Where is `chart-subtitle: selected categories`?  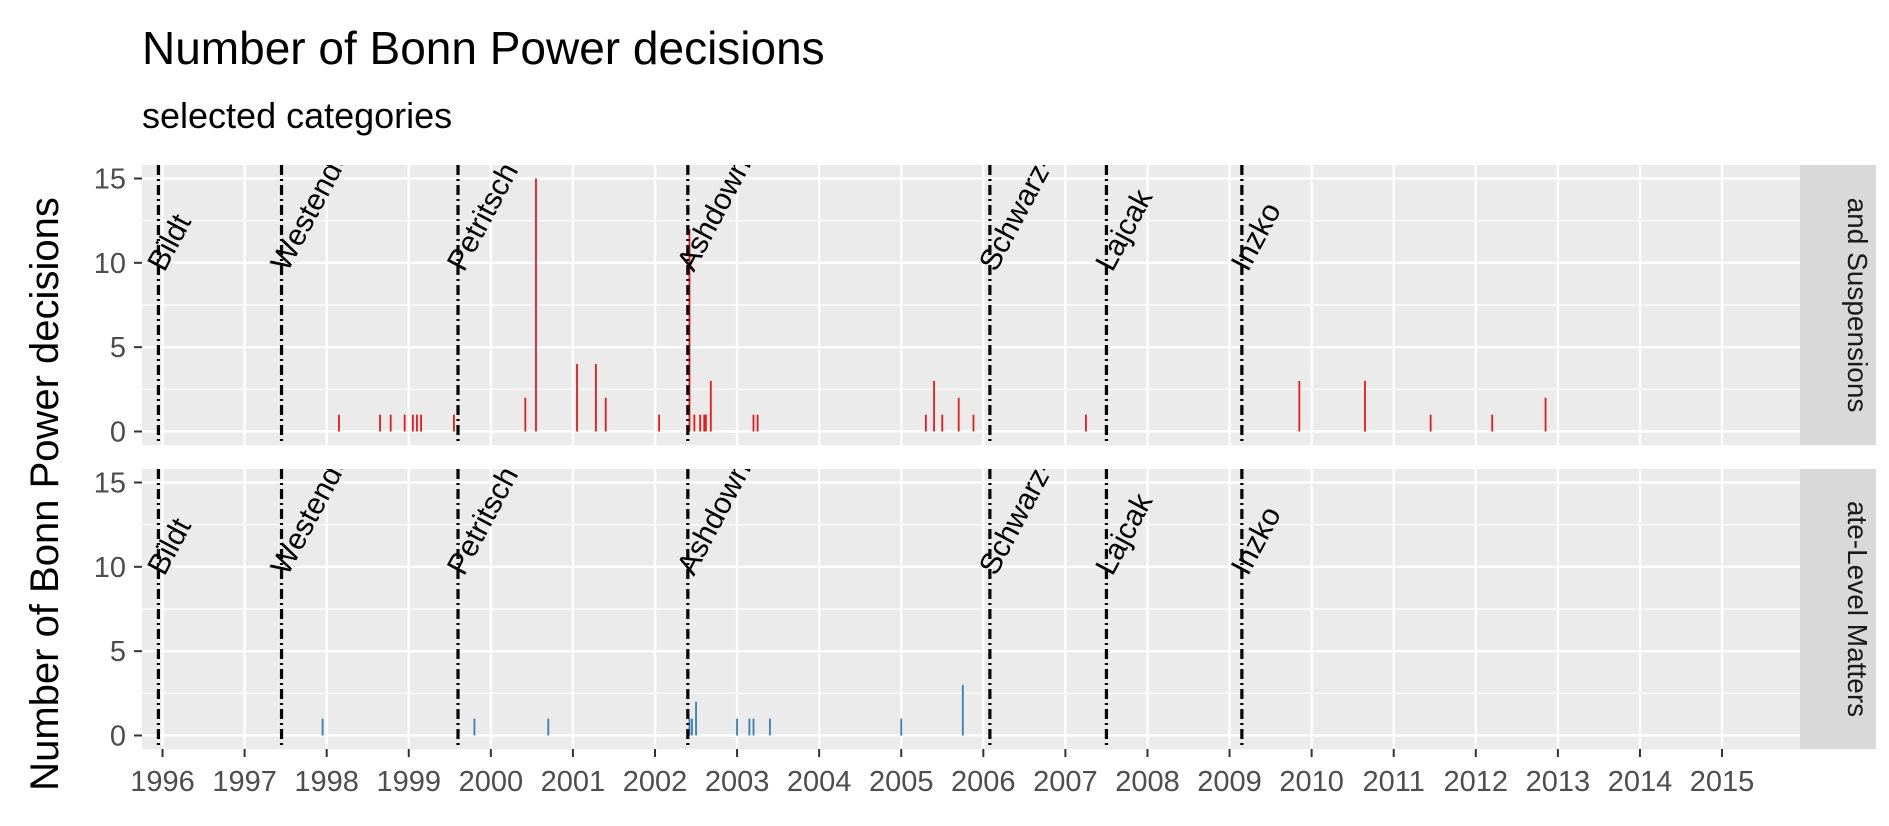 chart-subtitle: selected categories is located at coordinates (297, 115).